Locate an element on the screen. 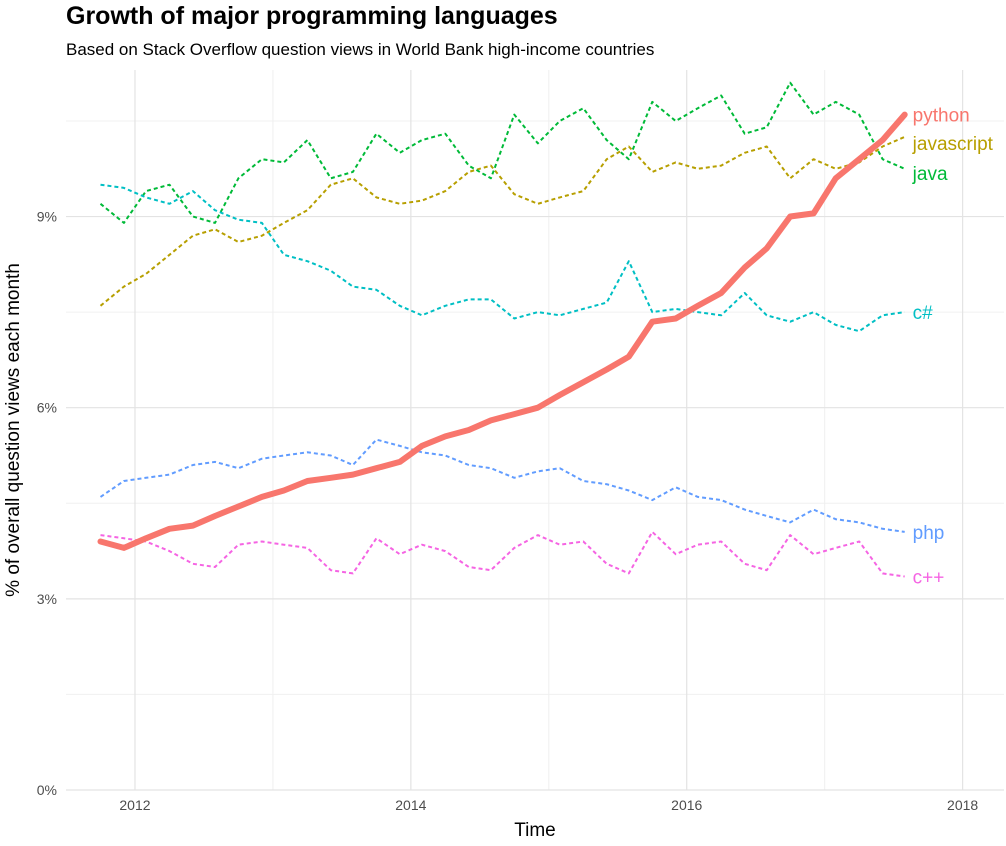 Image resolution: width=1006 pixels, height=846 pixels. x-tick-label: 2016 is located at coordinates (686, 805).